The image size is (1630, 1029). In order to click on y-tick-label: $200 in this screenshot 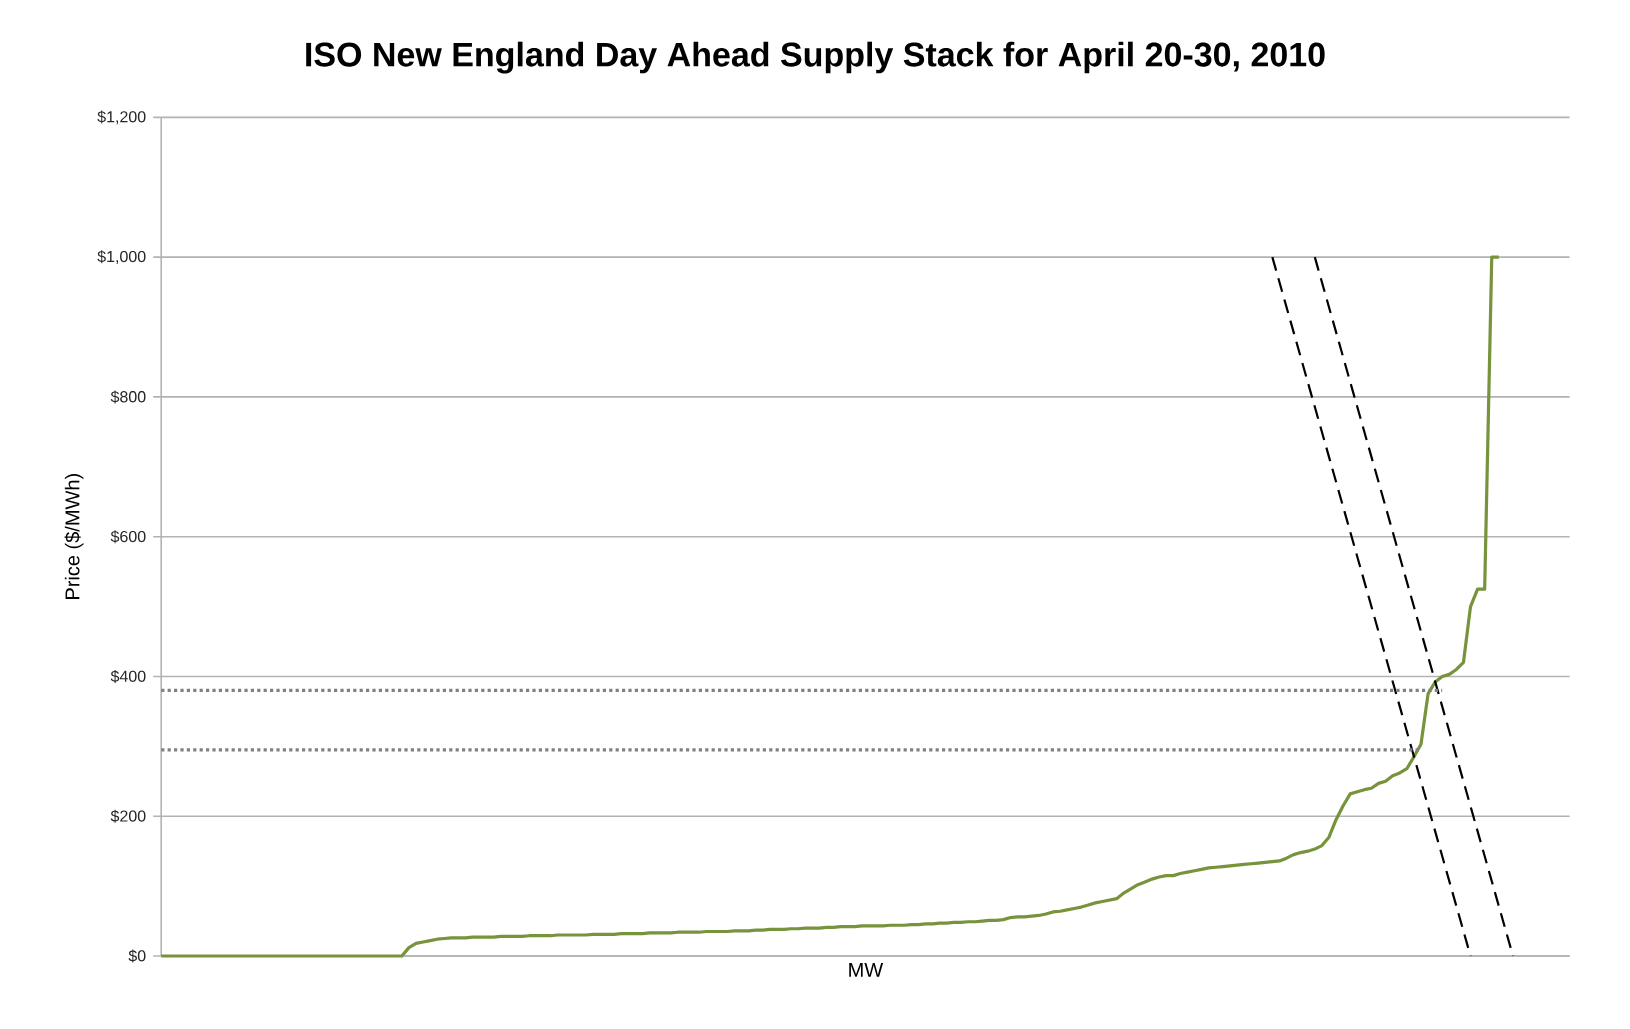, I will do `click(128, 816)`.